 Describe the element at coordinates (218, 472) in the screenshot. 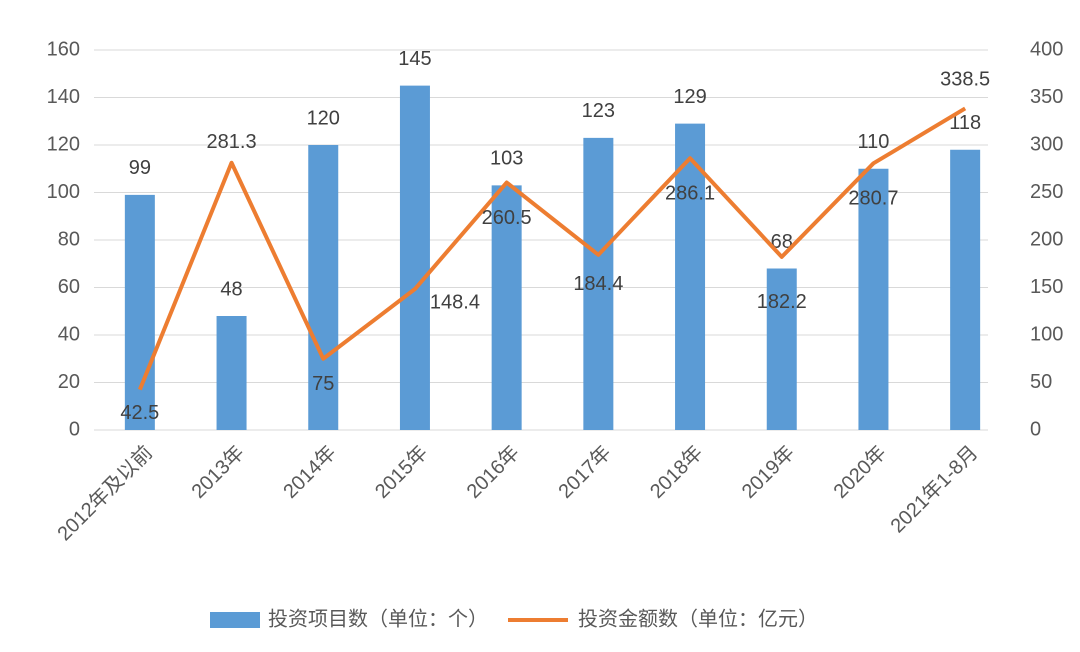

I see `x-tick-label: 2013年` at that location.